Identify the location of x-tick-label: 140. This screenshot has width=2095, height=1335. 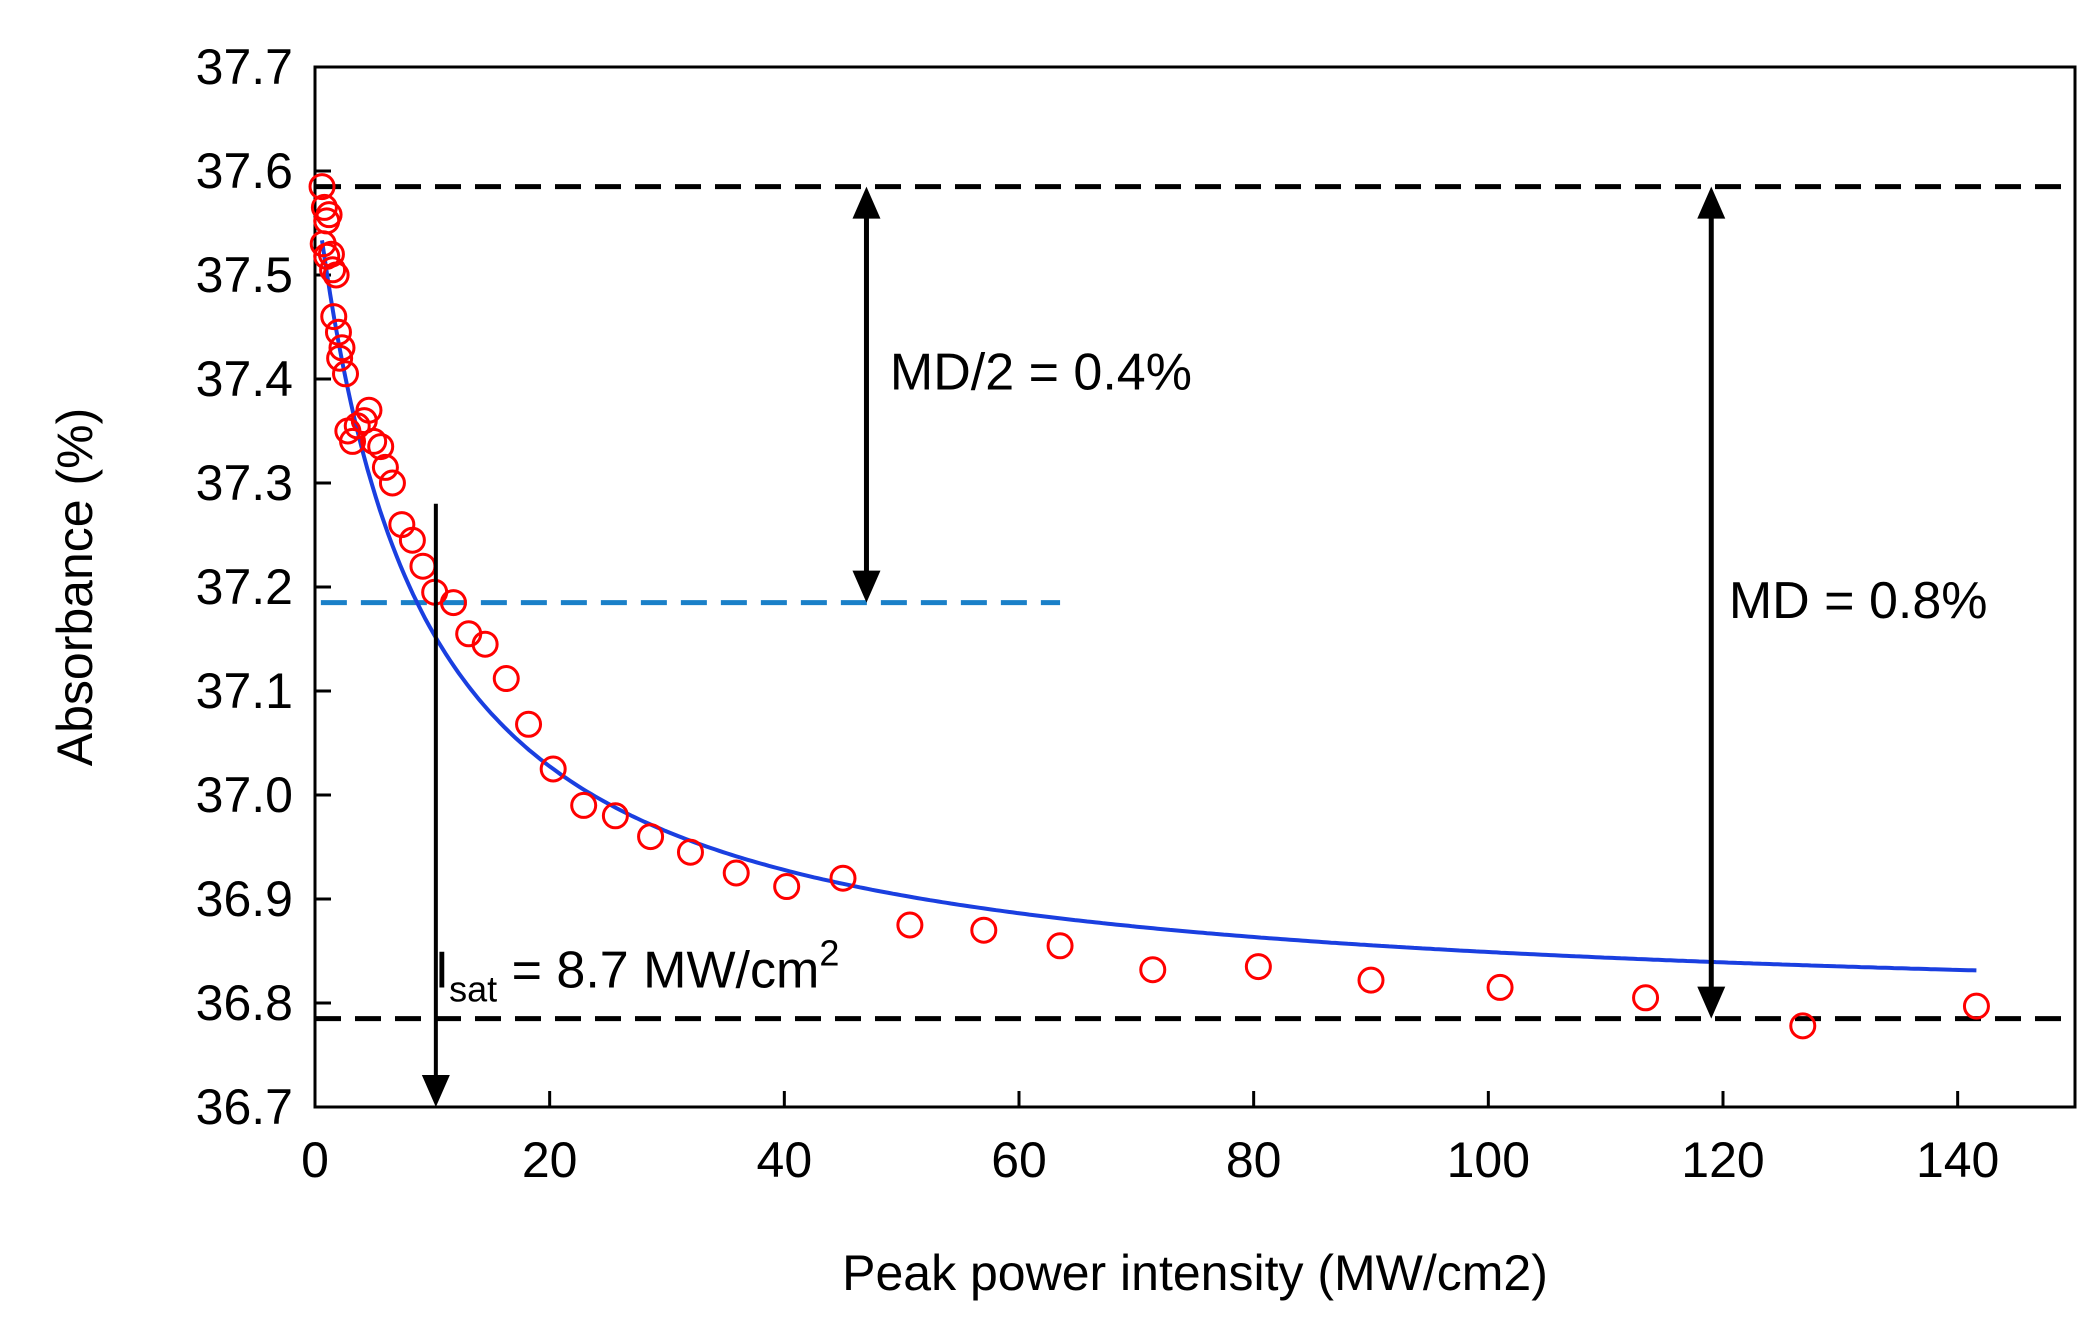
(1957, 1160).